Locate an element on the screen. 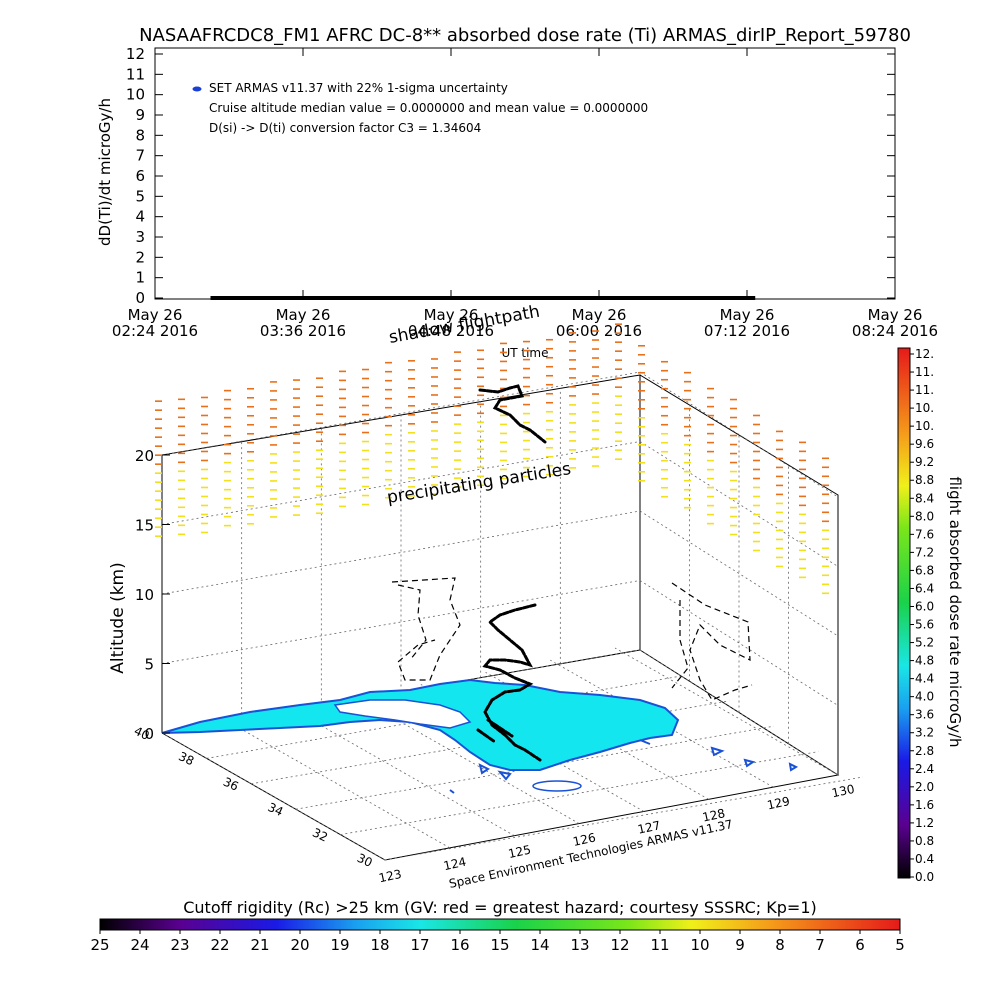 The image size is (1000, 1000). dose-colorbar-tick-label: 2.8 is located at coordinates (924, 751).